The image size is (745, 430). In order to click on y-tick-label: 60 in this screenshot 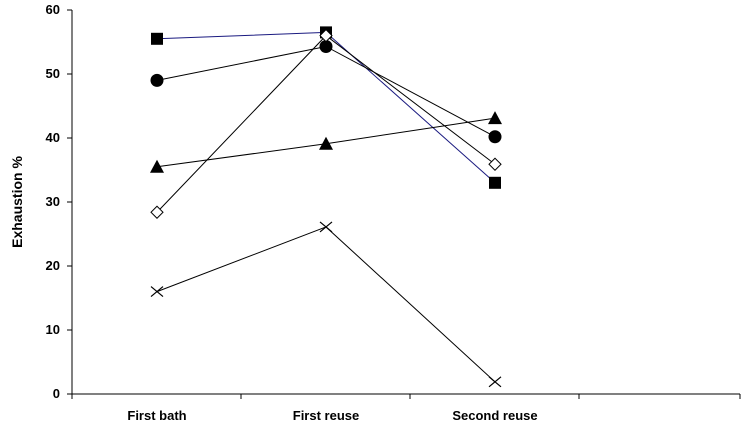, I will do `click(53, 9)`.